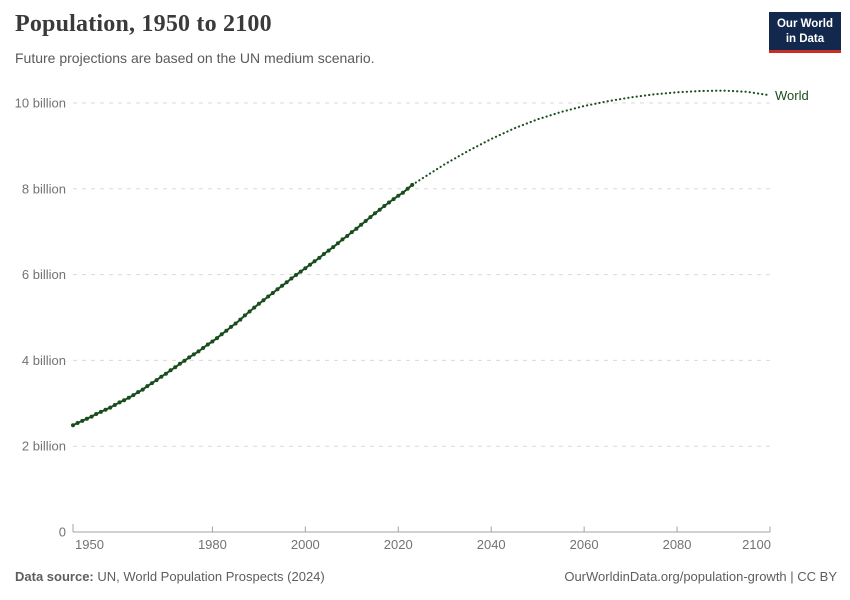  I want to click on x-axis-tick-label: 2020, so click(398, 544).